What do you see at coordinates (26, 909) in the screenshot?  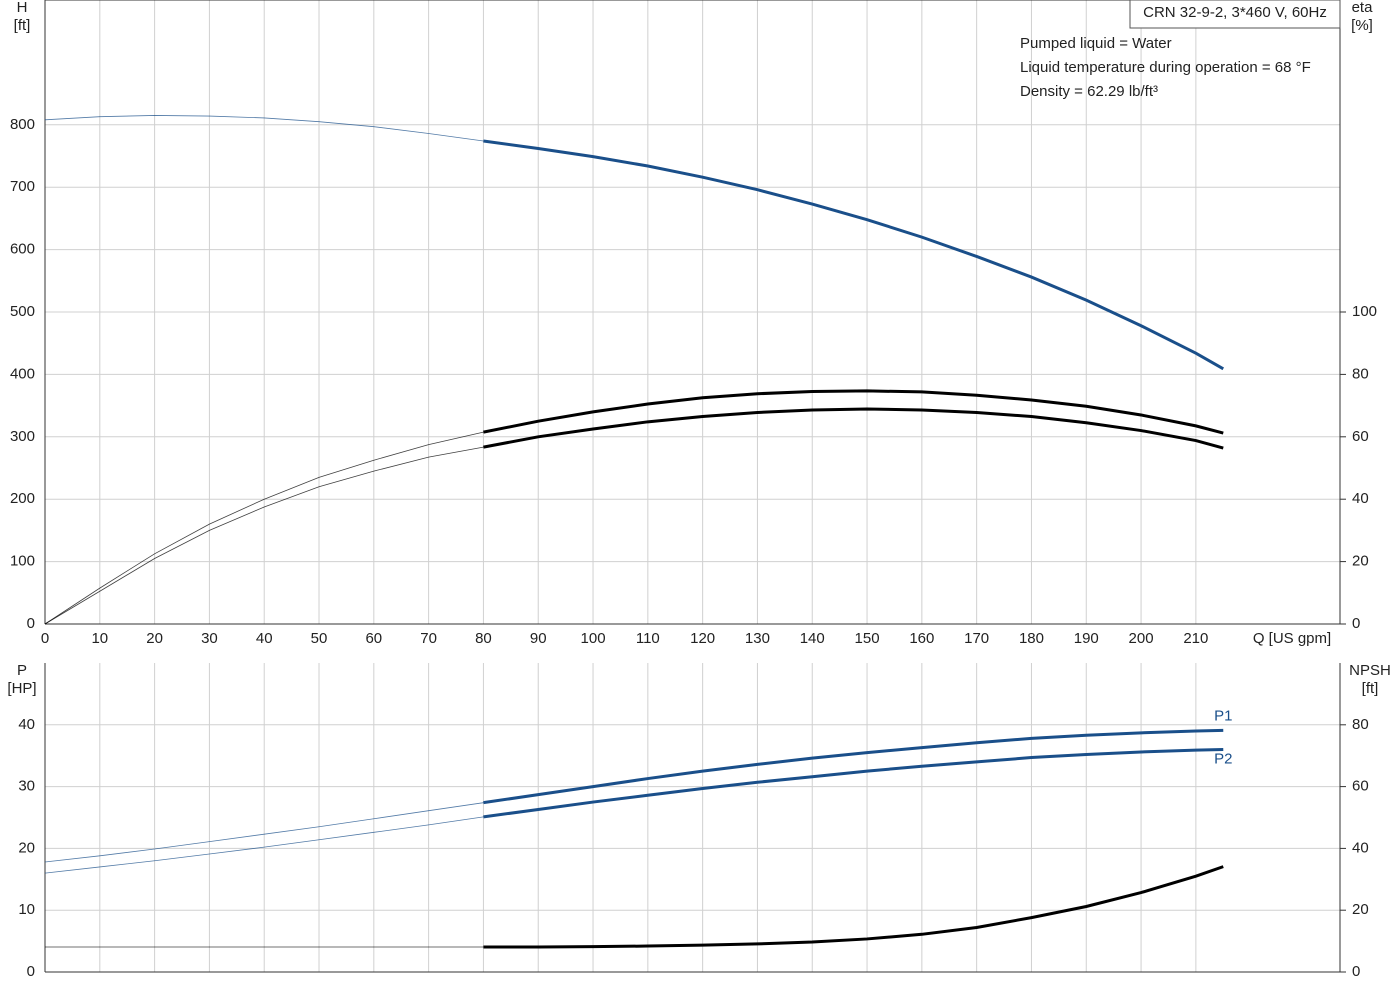 I see `y-tick-label: 10` at bounding box center [26, 909].